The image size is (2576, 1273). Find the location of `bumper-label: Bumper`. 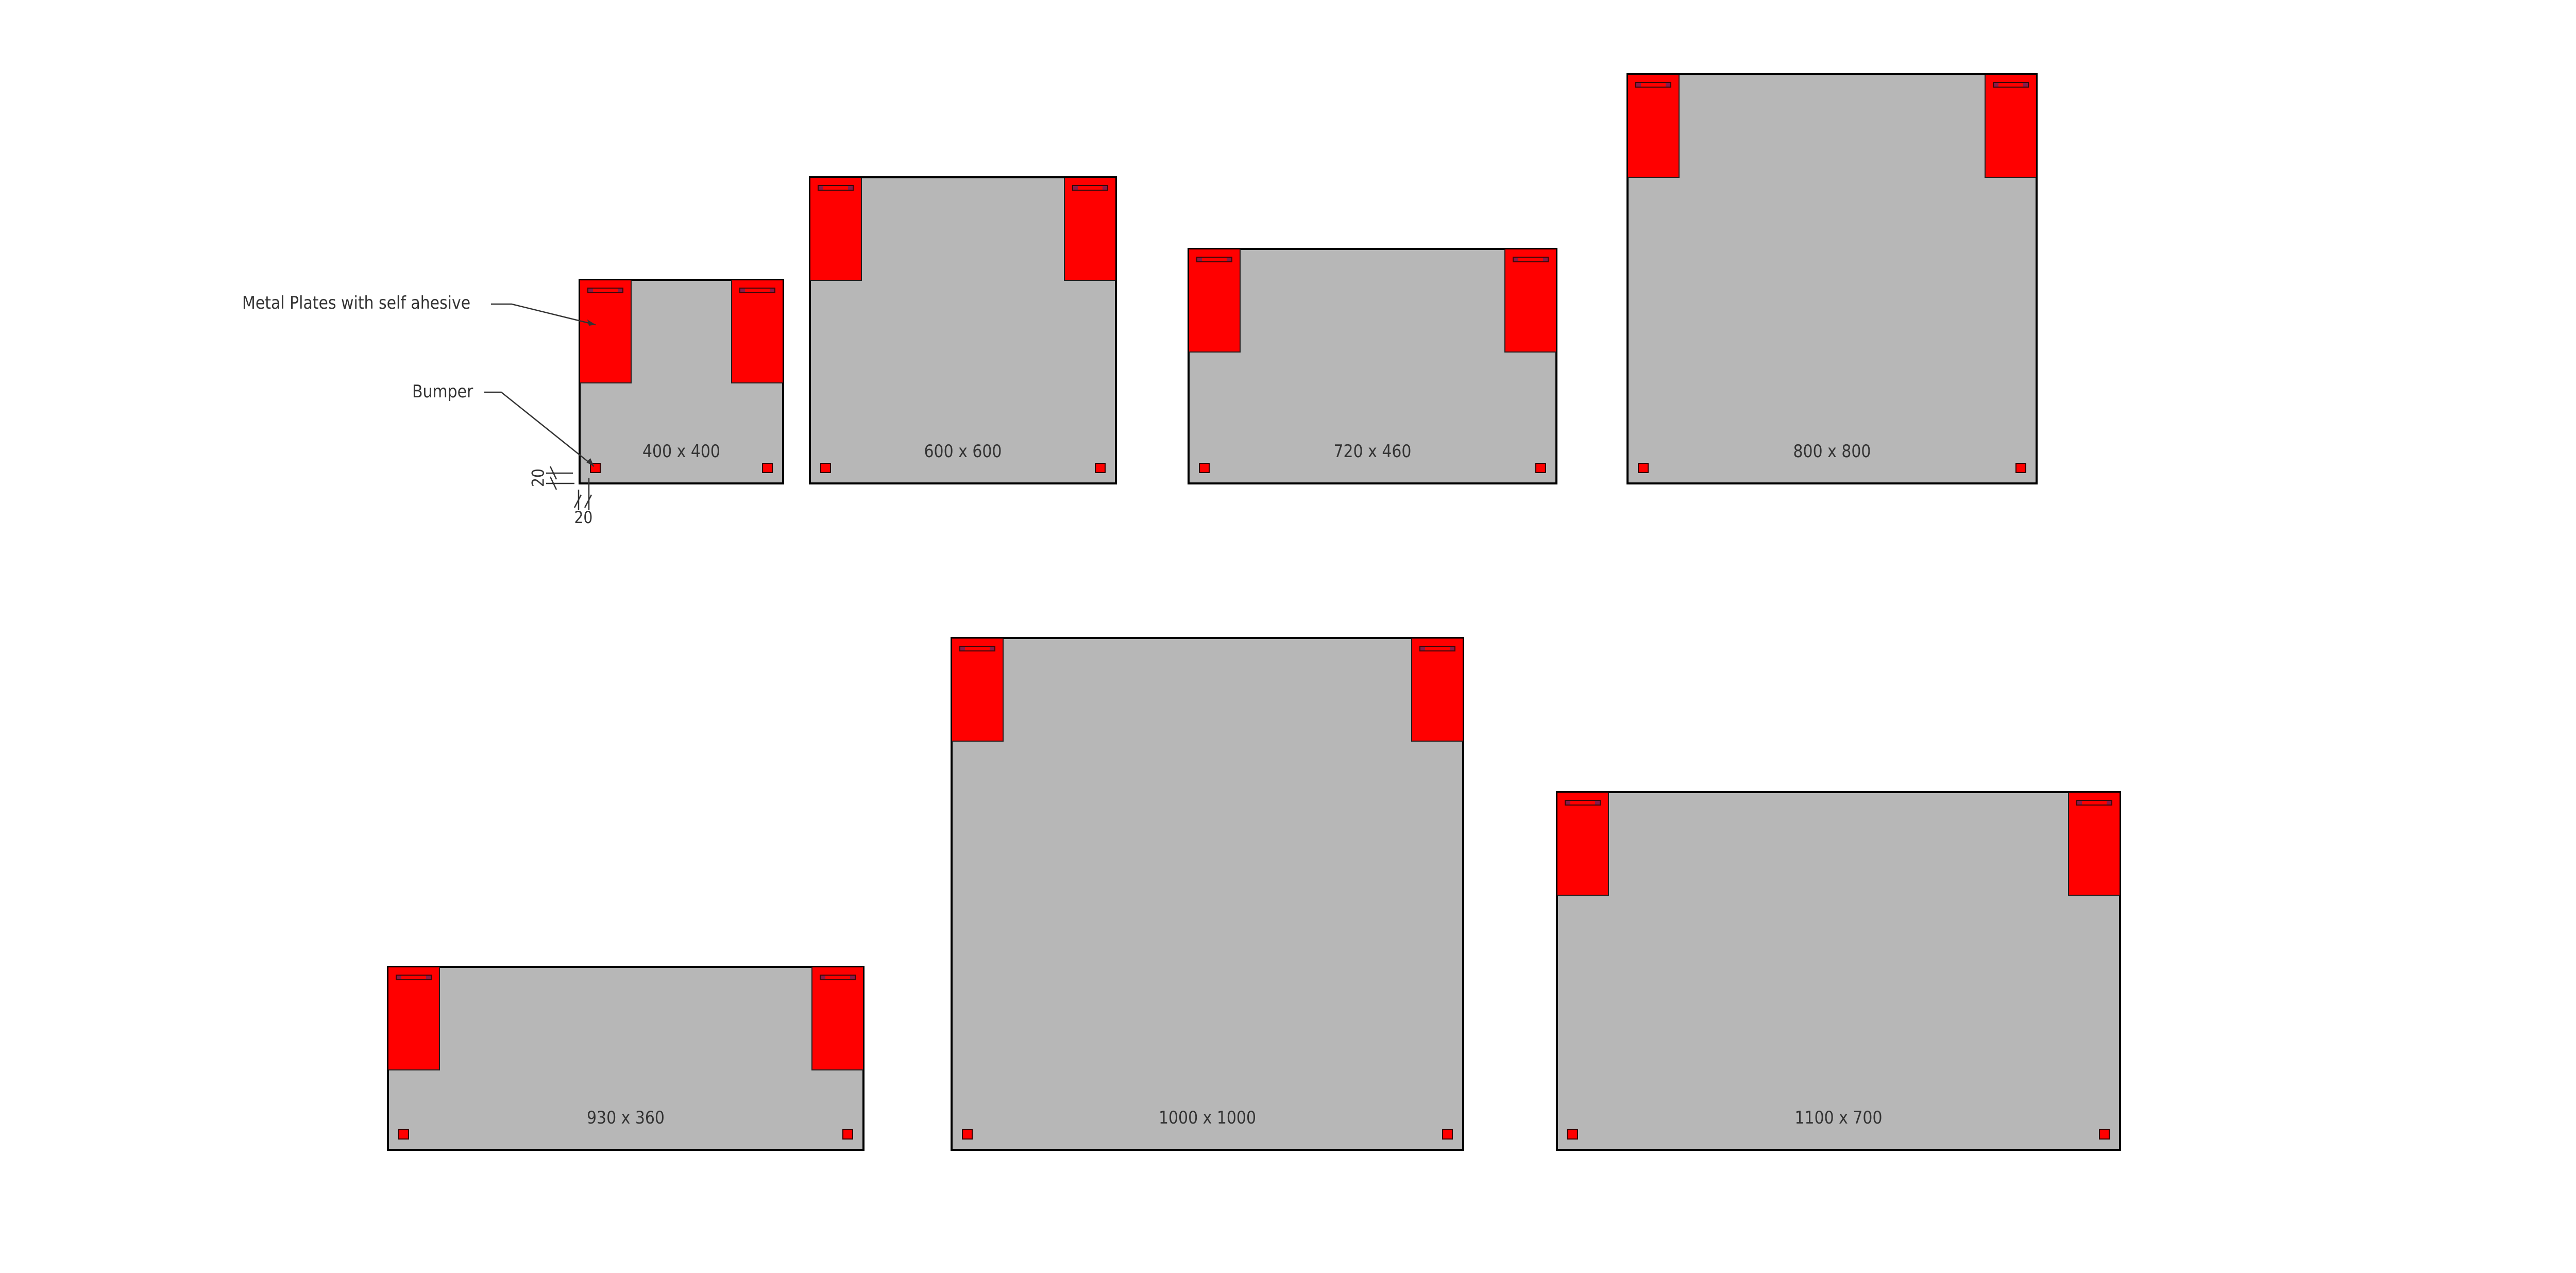

bumper-label: Bumper is located at coordinates (442, 391).